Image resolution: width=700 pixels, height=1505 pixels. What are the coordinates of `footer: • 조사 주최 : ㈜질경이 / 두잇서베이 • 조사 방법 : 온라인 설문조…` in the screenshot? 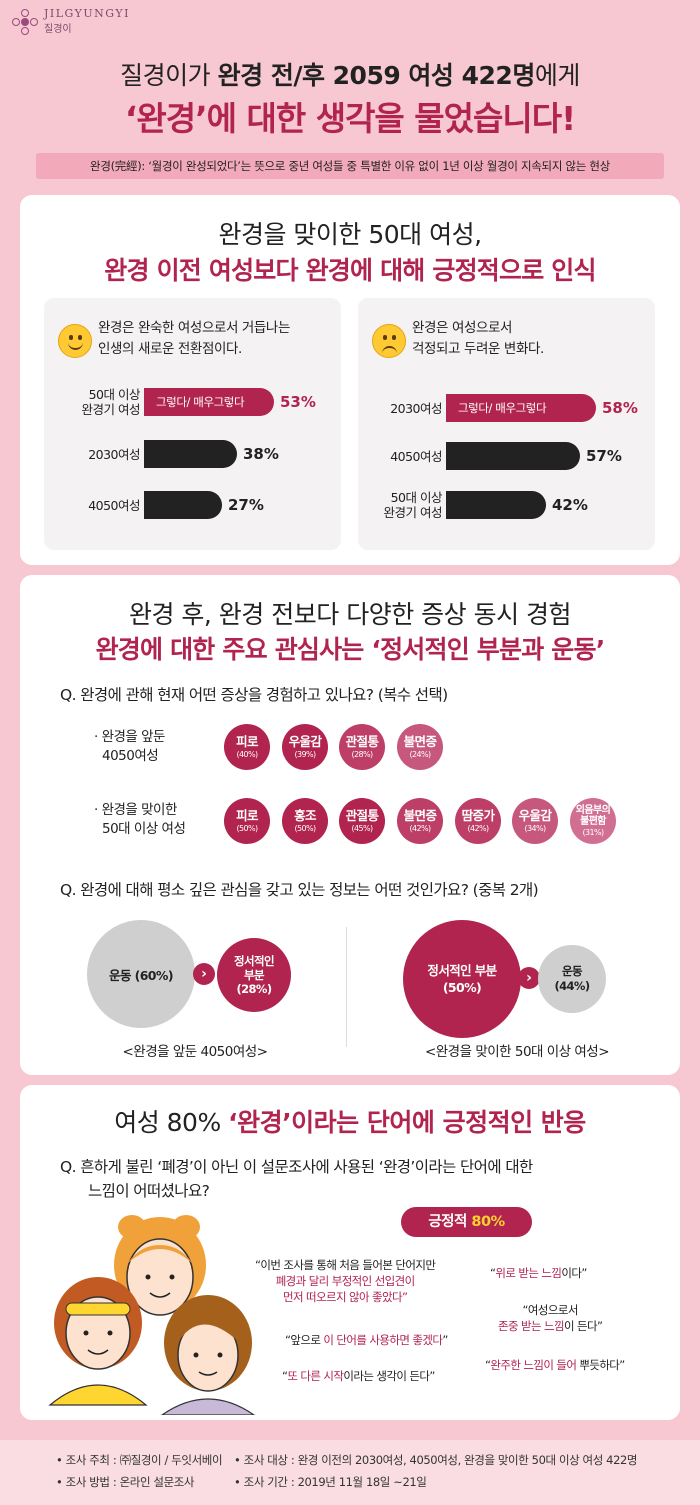 It's located at (350, 1472).